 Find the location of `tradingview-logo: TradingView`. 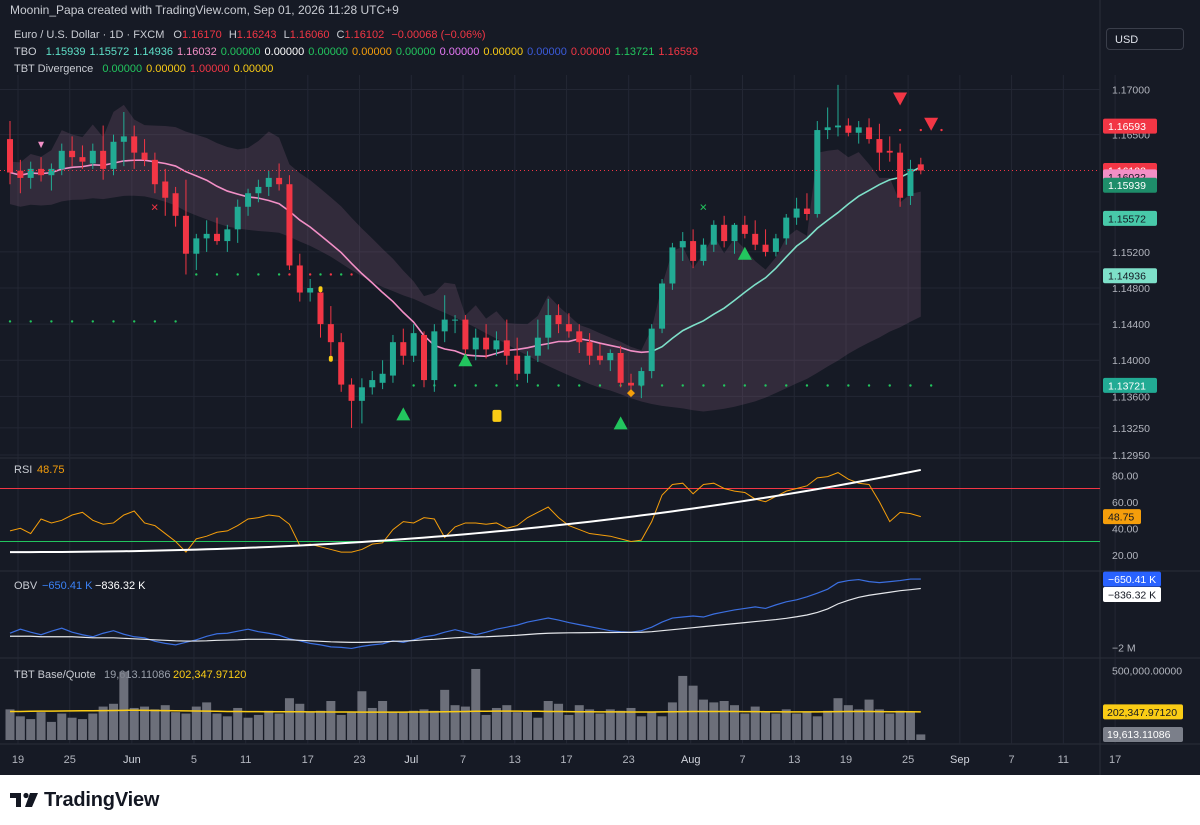

tradingview-logo: TradingView is located at coordinates (84, 800).